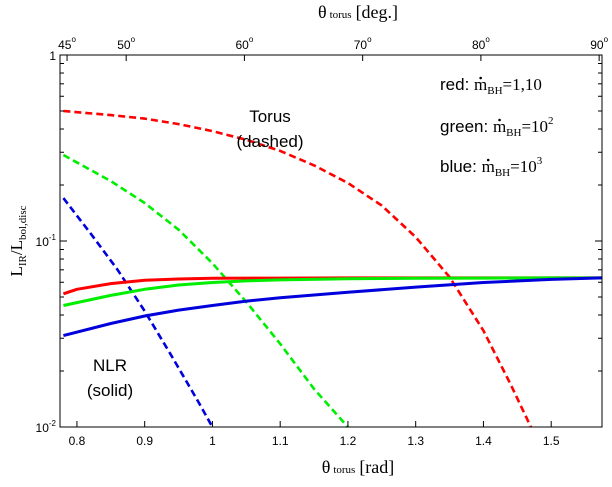 Image resolution: width=612 pixels, height=487 pixels. I want to click on top-tick-label: 70o, so click(363, 43).